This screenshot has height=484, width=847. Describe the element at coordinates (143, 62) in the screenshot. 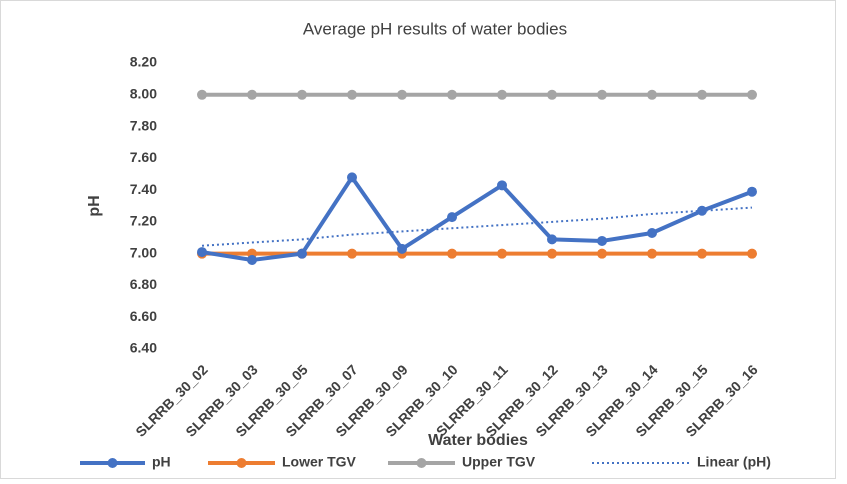

I see `y-tick-label: 8.20` at that location.